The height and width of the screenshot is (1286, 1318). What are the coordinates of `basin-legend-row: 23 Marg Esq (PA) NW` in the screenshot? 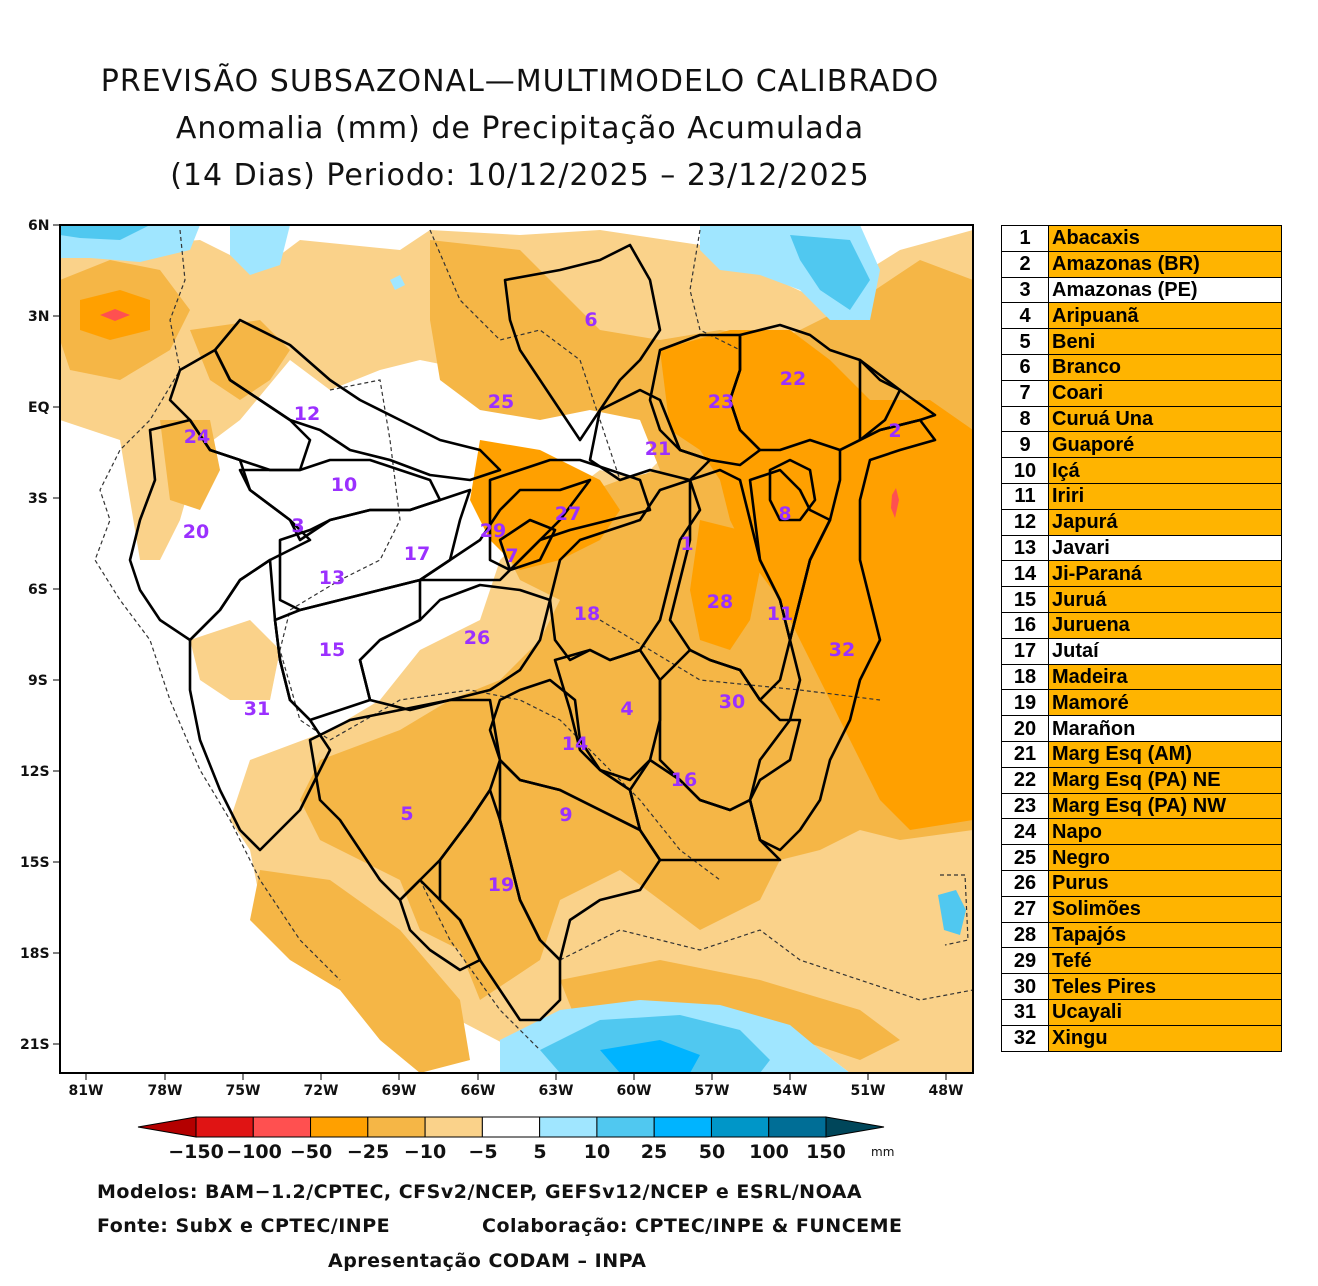 It's located at (1141, 806).